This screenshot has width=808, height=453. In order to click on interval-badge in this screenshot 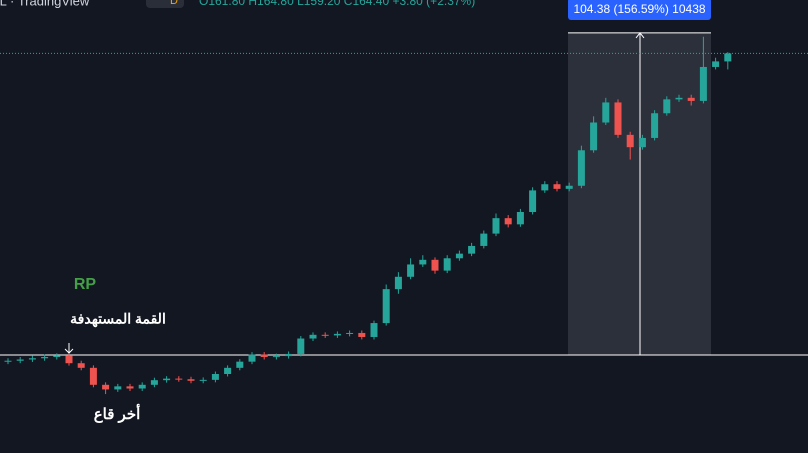, I will do `click(165, 4)`.